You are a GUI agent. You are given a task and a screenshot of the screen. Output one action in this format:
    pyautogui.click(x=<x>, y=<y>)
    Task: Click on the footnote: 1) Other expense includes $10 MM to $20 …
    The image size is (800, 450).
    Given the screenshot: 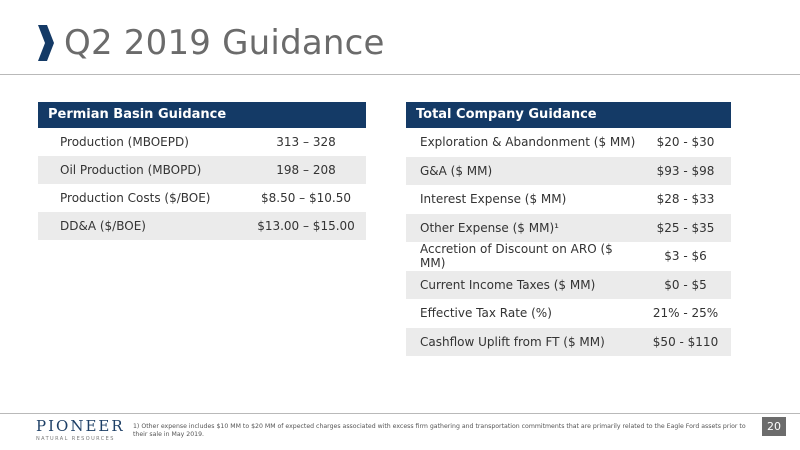 What is the action you would take?
    pyautogui.click(x=439, y=430)
    